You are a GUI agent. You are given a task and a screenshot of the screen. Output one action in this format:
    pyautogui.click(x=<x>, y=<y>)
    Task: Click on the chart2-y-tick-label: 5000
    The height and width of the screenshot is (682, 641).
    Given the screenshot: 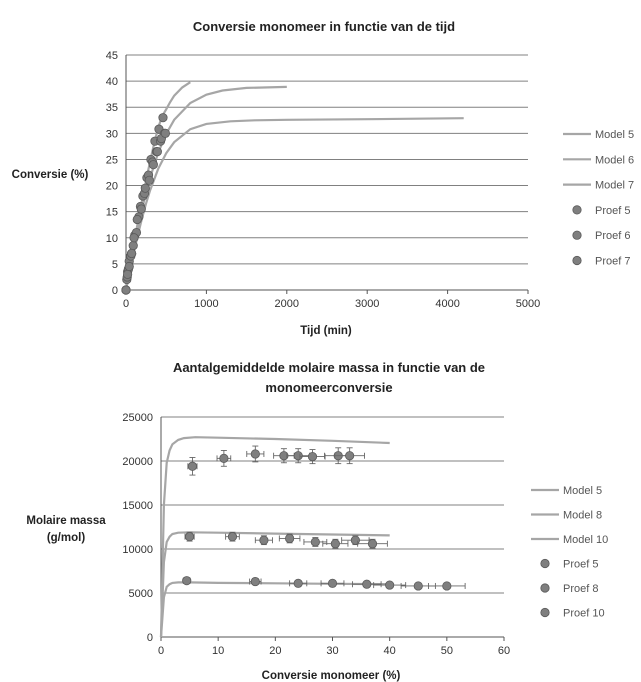 What is the action you would take?
    pyautogui.click(x=141, y=594)
    